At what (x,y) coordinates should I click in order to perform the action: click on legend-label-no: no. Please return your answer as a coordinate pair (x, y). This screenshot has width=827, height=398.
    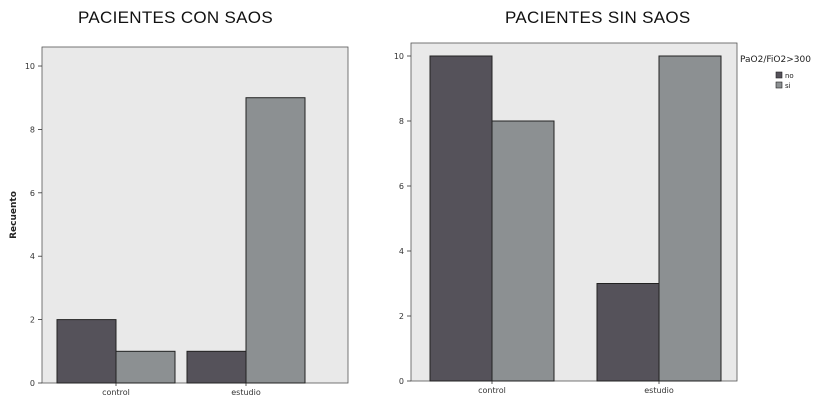
    Looking at the image, I should click on (789, 76).